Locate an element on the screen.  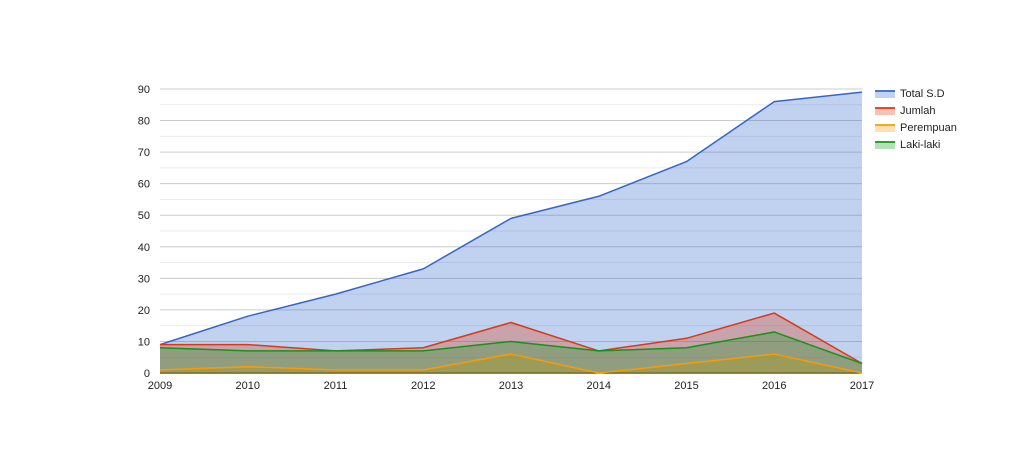
legend: Total S.D Jumlah Perempuan Laki-laki is located at coordinates (916, 119).